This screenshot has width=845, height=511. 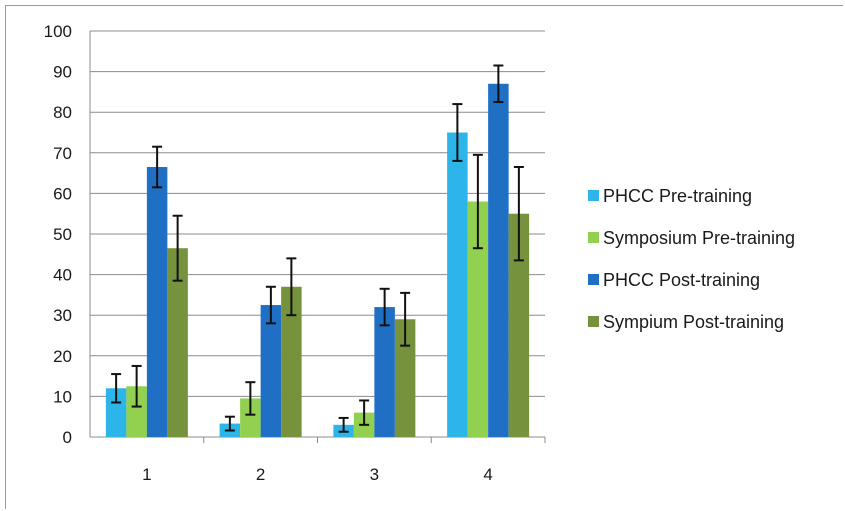 I want to click on y-tick-label: 20, so click(x=62, y=356).